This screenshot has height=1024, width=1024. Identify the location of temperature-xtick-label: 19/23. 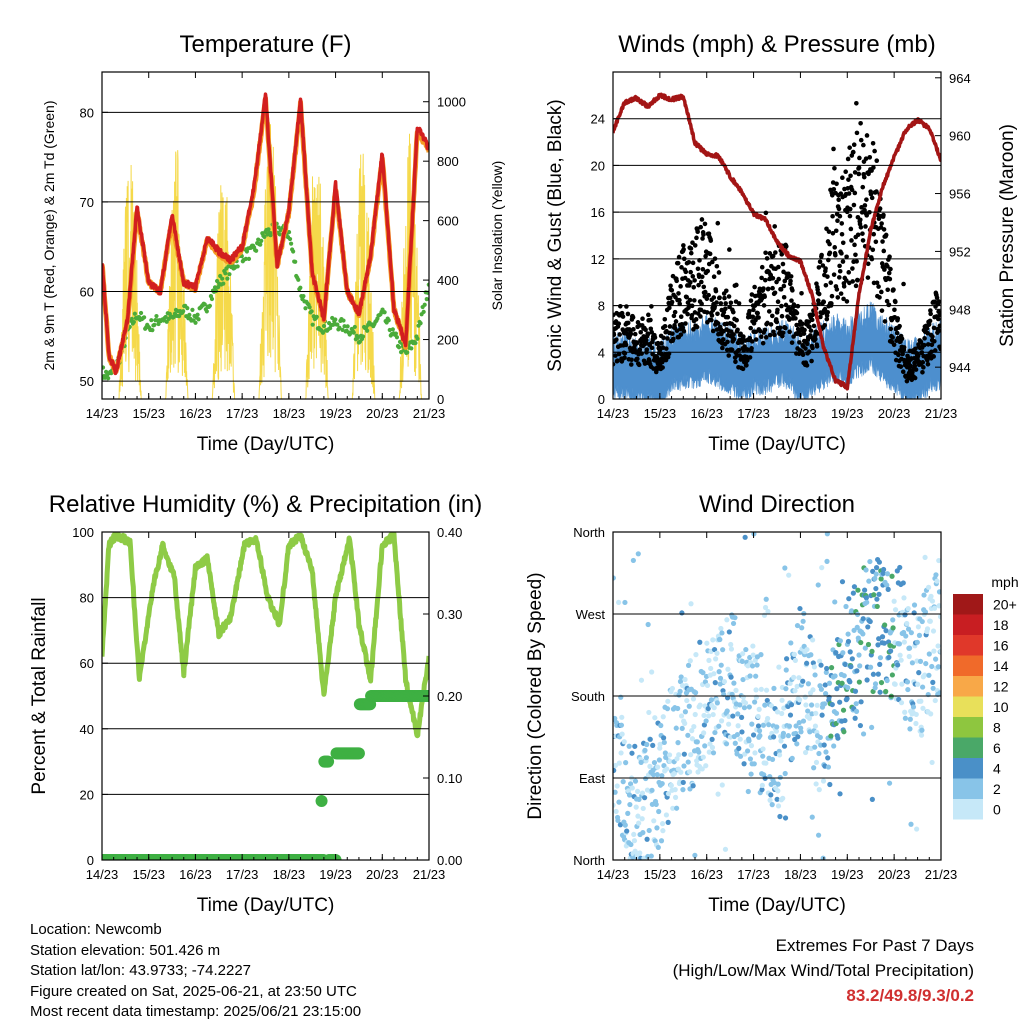
(335, 413).